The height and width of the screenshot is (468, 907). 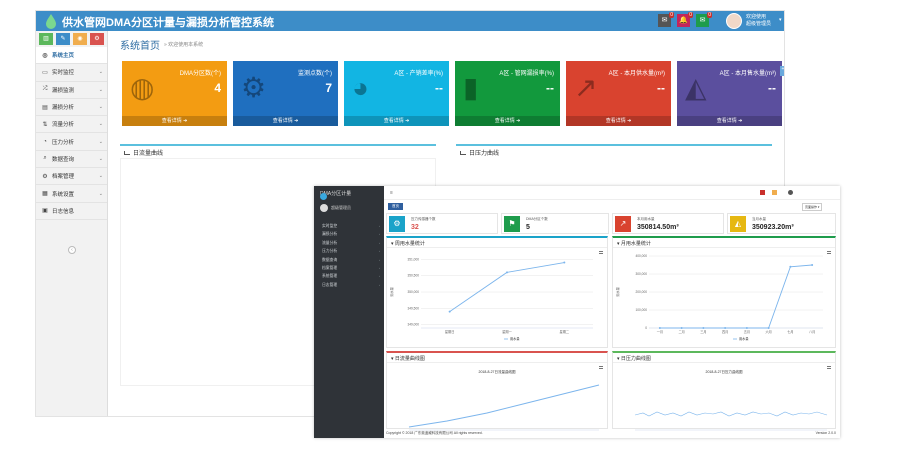 I want to click on flow-icon: ⇅, so click(x=45, y=124).